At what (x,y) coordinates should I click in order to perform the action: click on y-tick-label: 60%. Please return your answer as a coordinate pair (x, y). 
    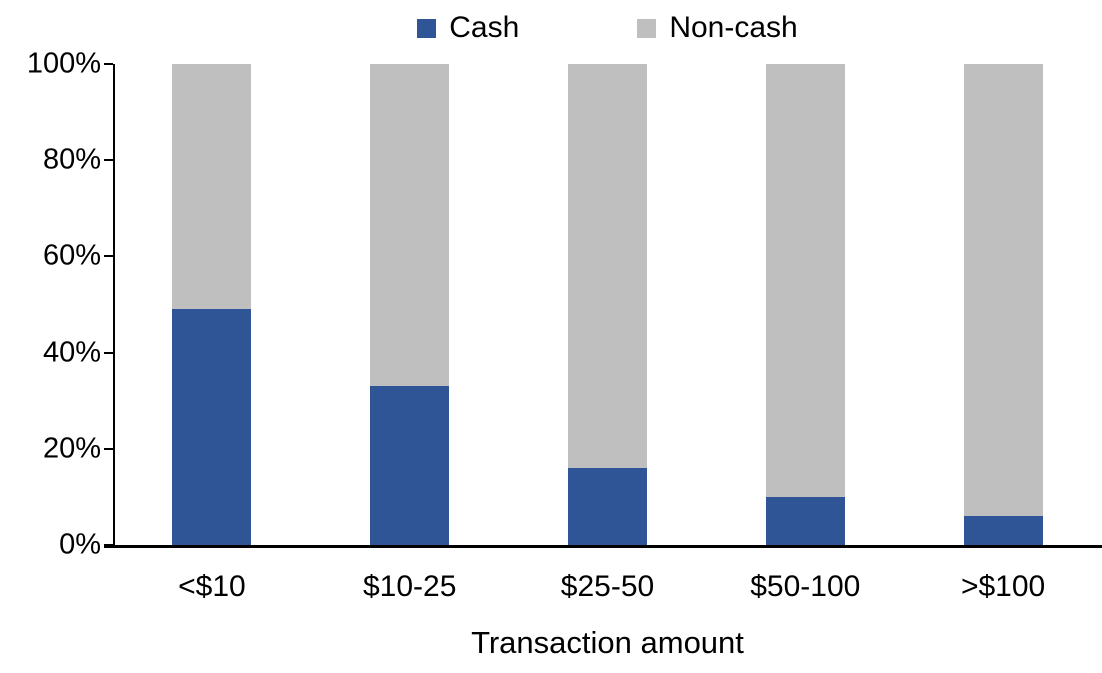
    Looking at the image, I should click on (71, 255).